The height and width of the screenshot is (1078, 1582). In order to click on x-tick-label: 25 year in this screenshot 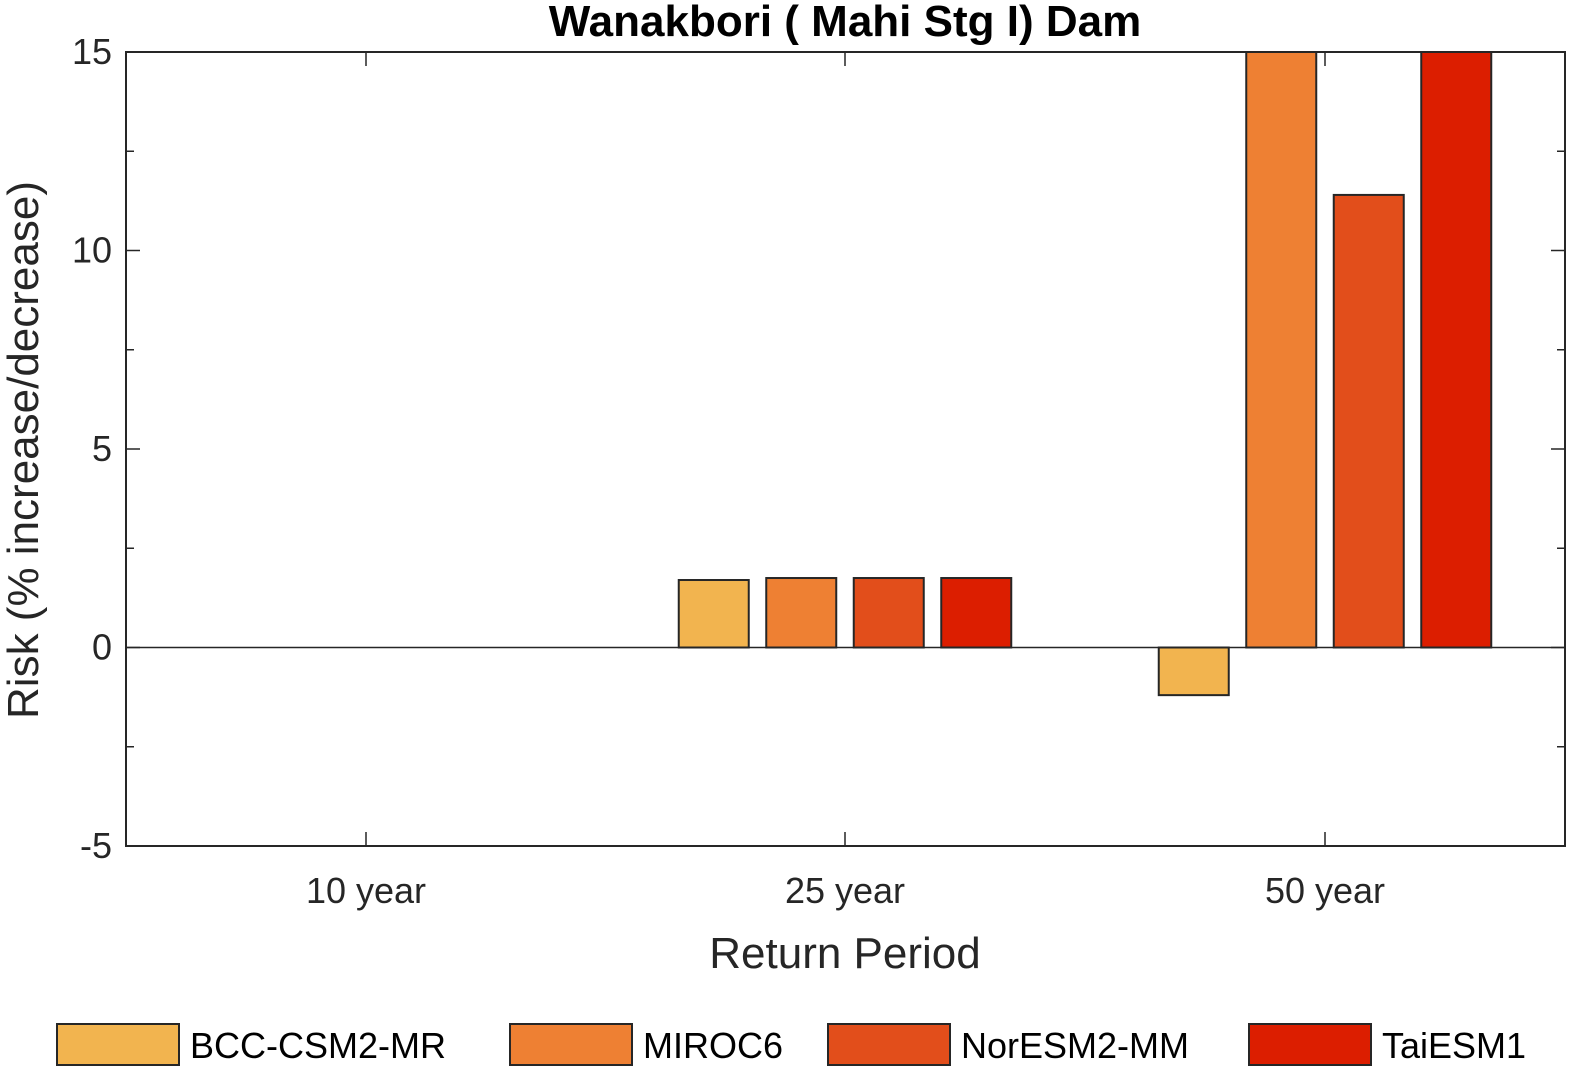, I will do `click(845, 890)`.